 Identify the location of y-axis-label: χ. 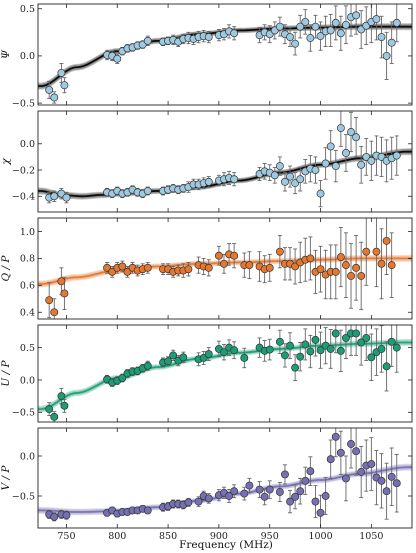
(6, 162).